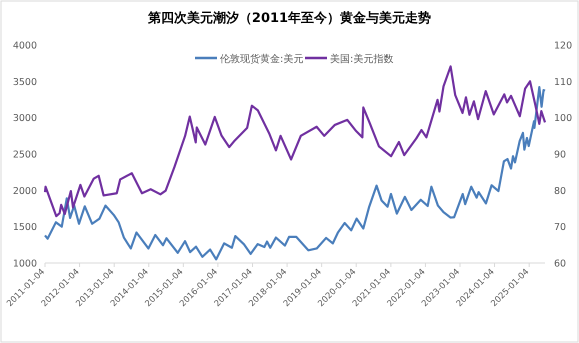  Describe the element at coordinates (24, 264) in the screenshot. I see `y-tick-label: 1000` at that location.